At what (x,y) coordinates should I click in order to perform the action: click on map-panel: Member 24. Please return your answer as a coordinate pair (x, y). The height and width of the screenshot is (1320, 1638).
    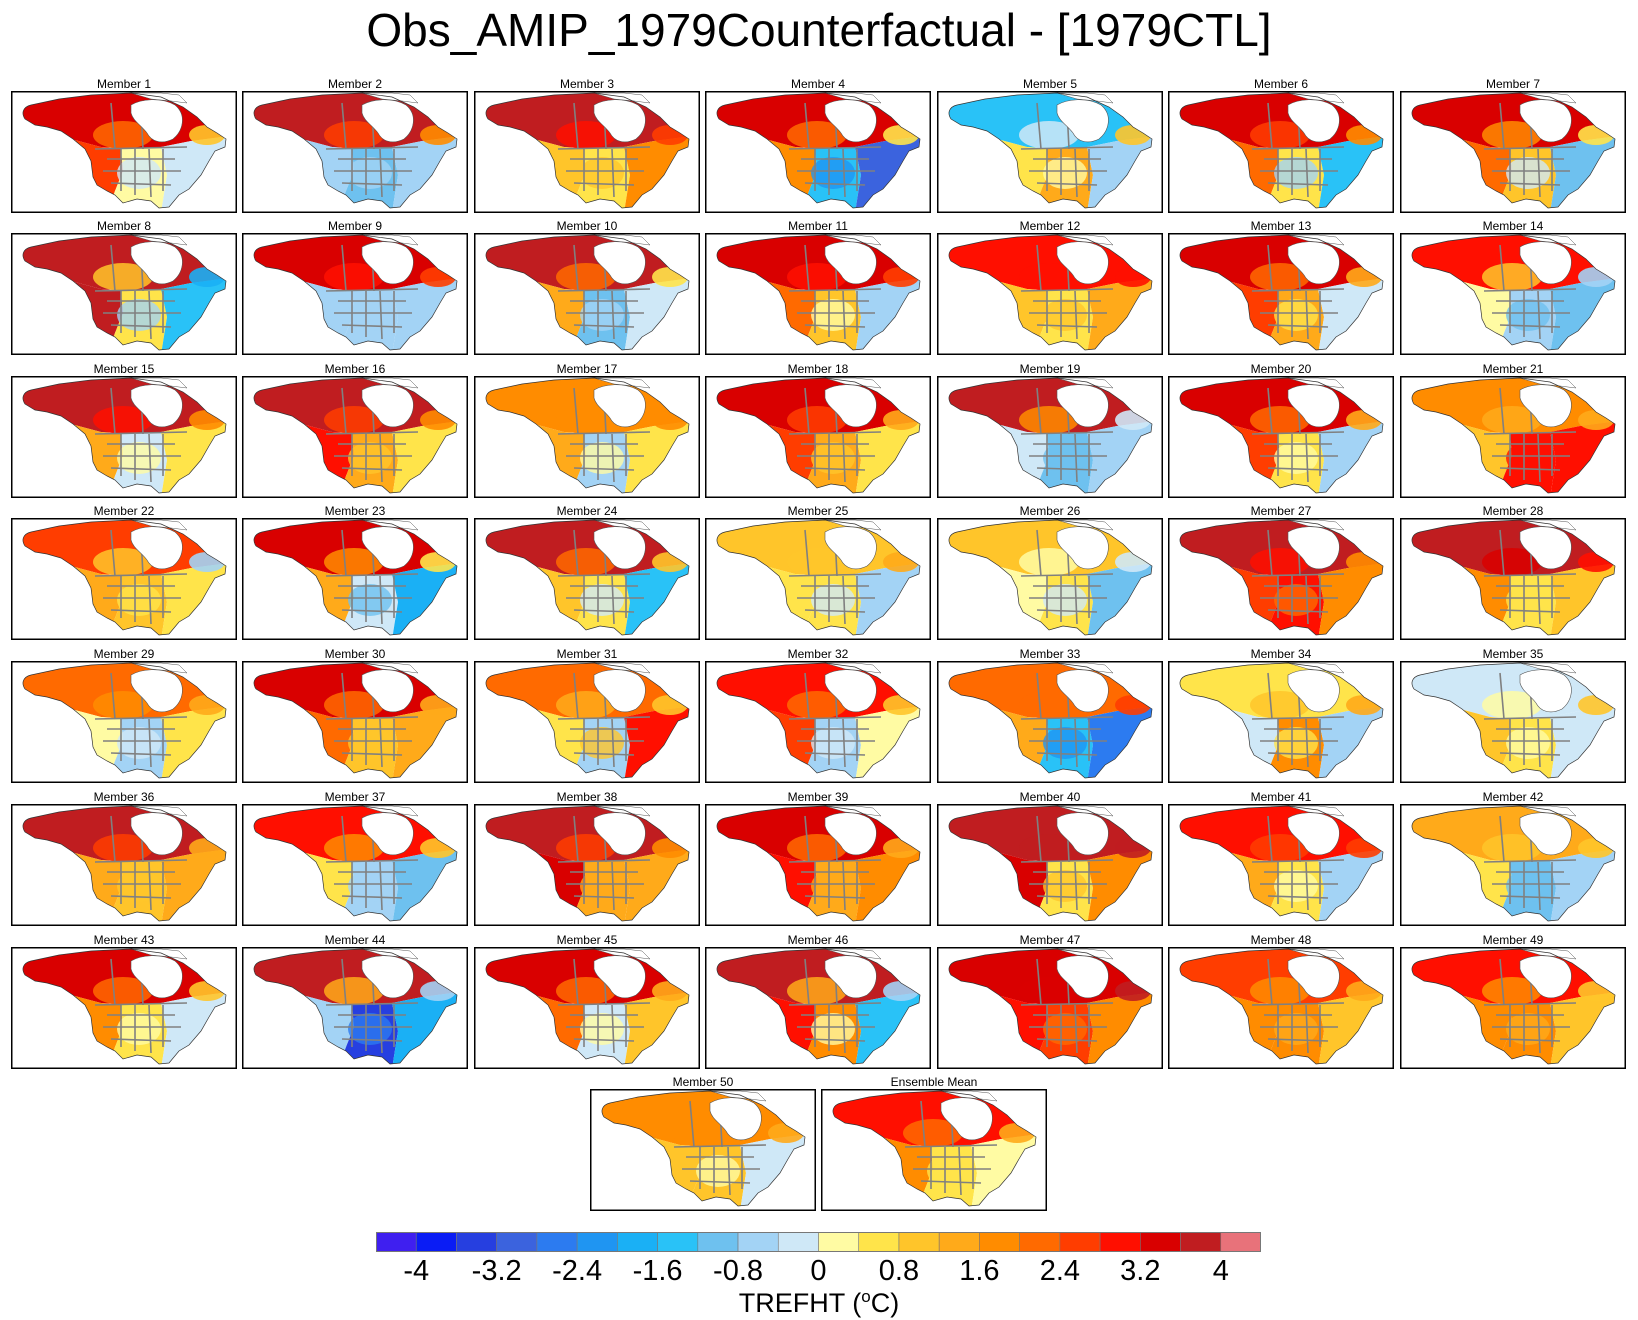
    Looking at the image, I should click on (587, 572).